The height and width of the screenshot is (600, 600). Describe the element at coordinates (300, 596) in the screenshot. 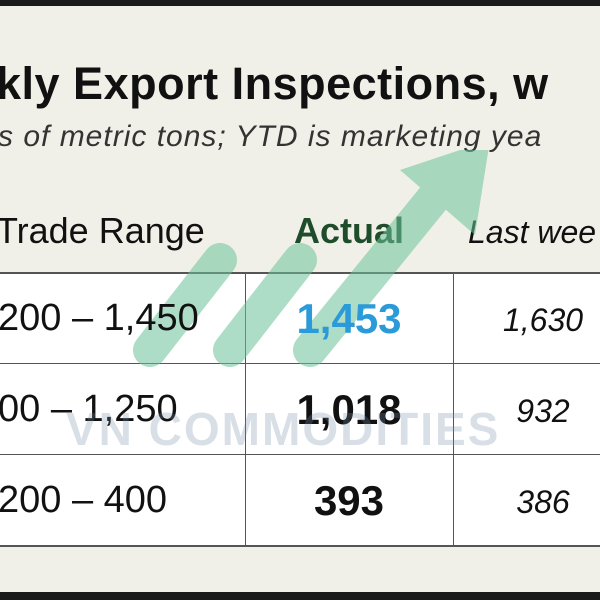

I see `bottom-bar` at that location.